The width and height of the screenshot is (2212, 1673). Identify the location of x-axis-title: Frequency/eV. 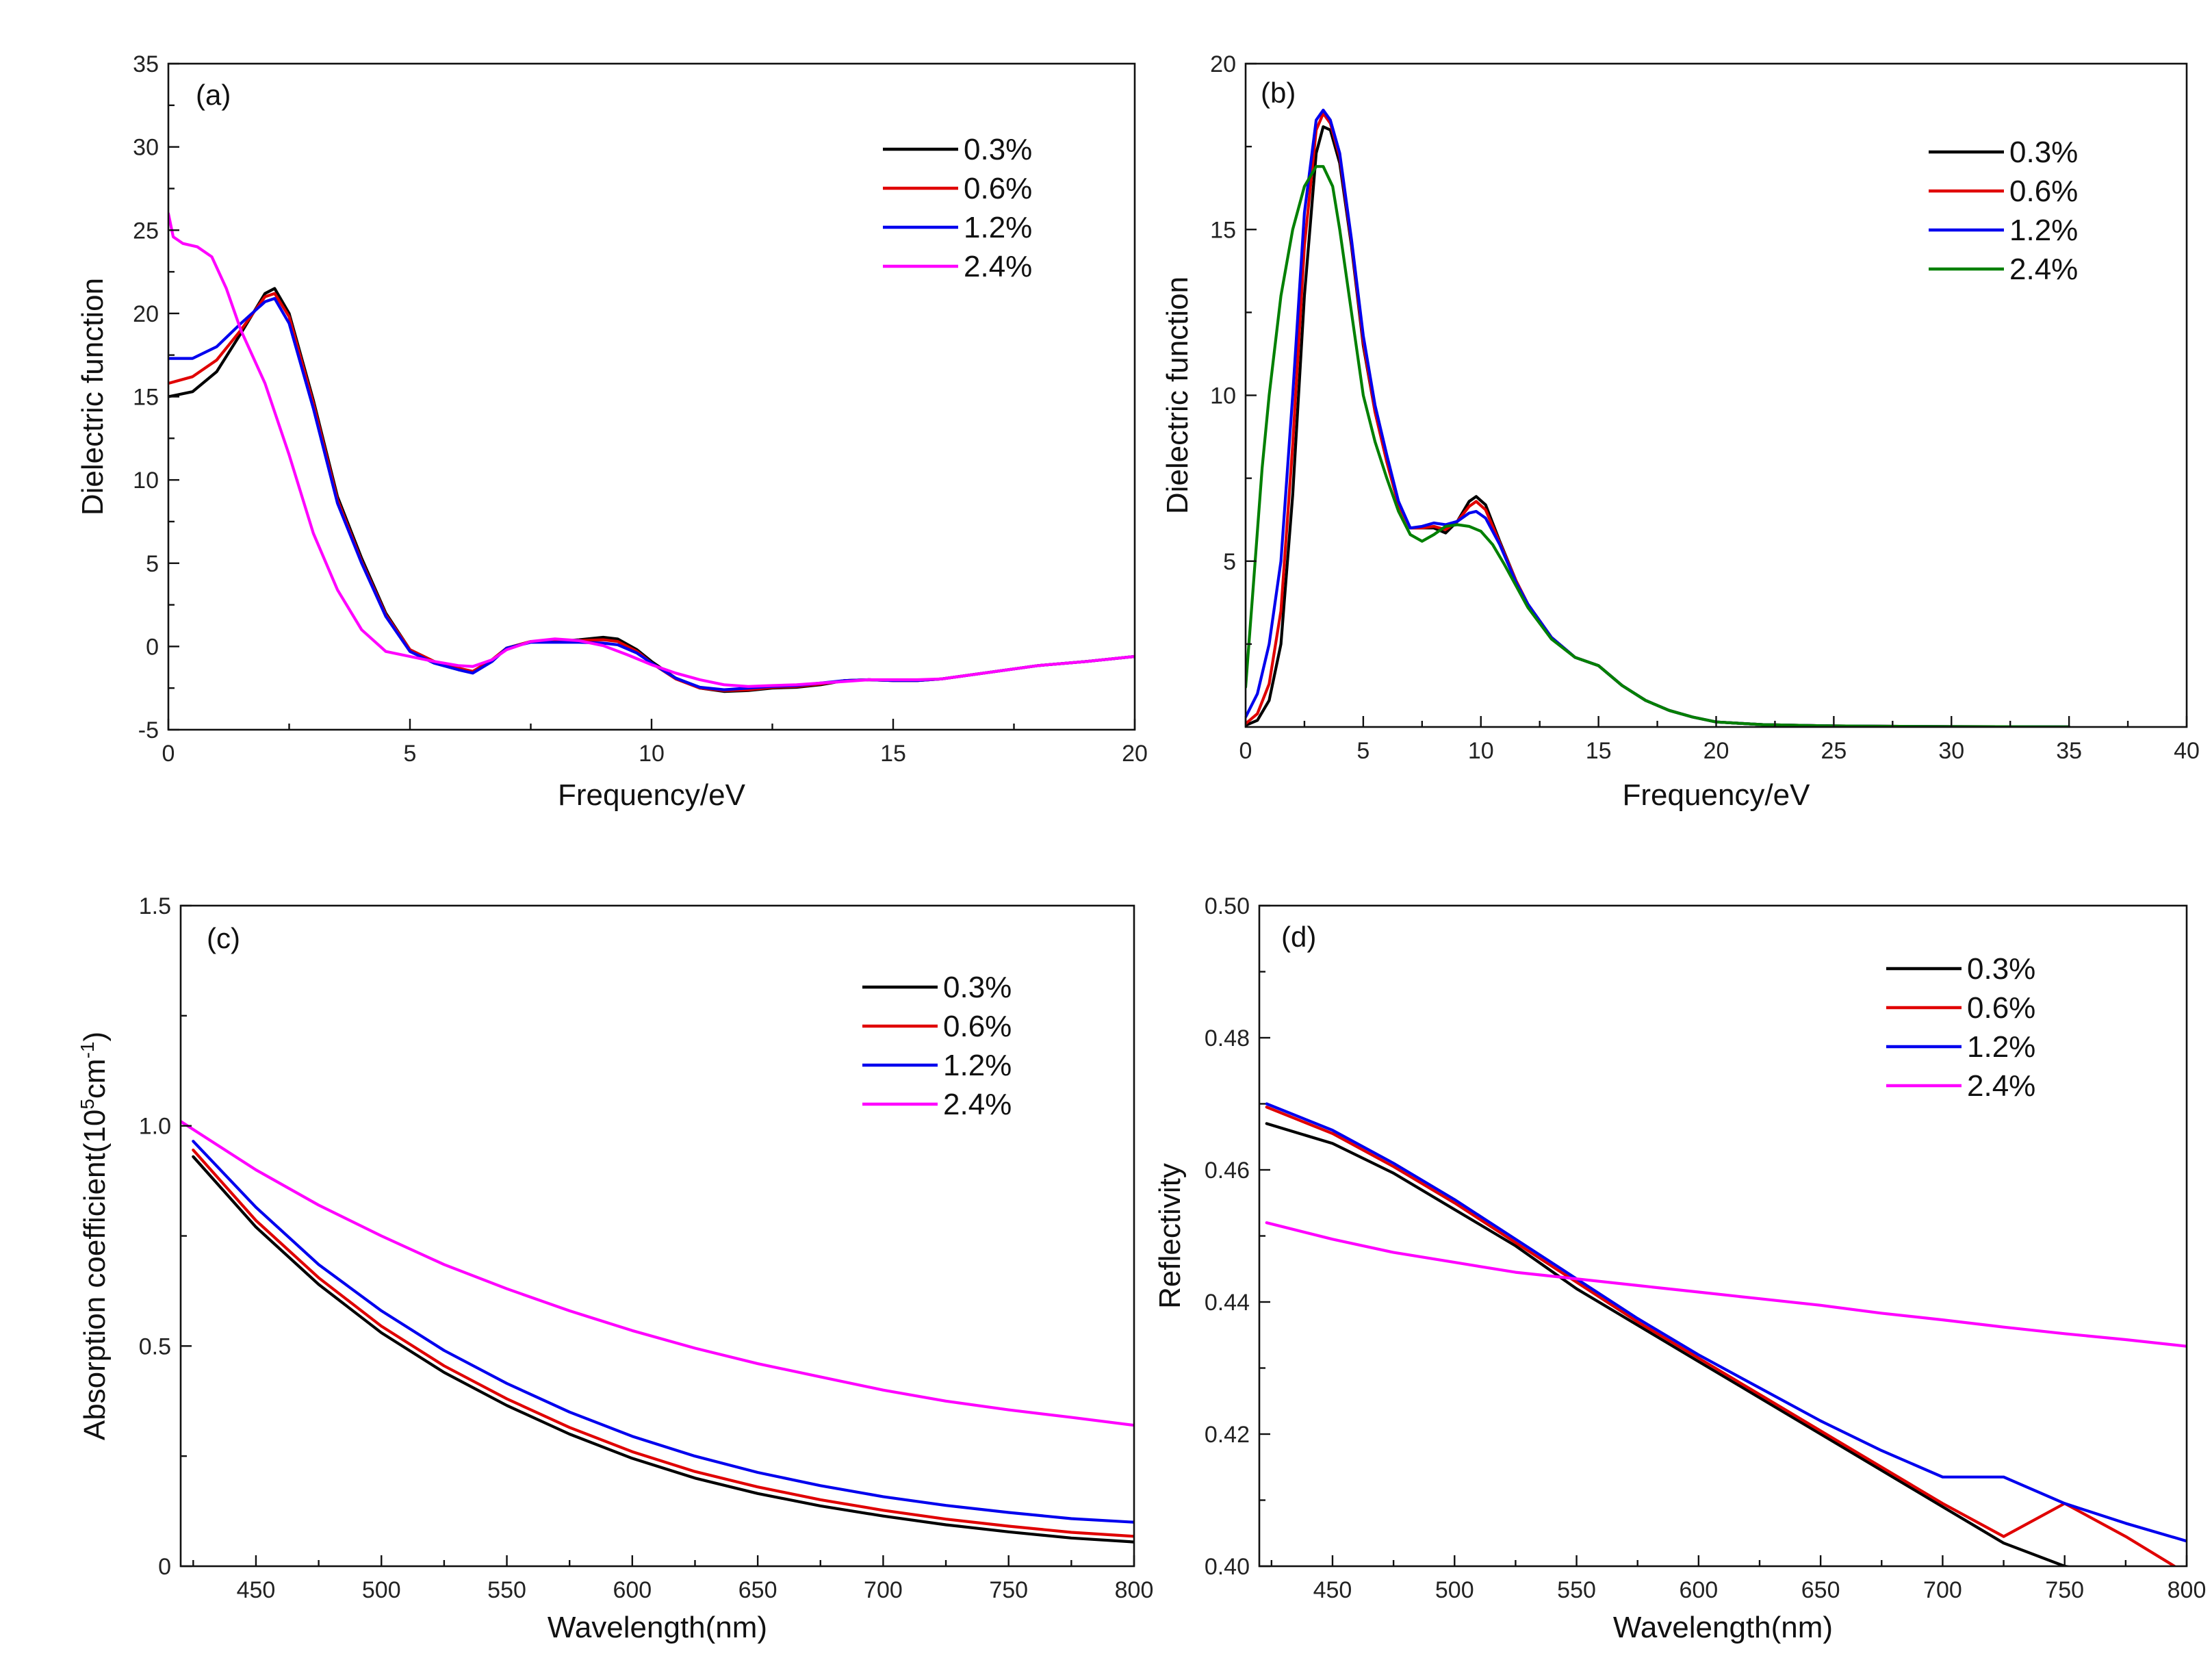
(1717, 795).